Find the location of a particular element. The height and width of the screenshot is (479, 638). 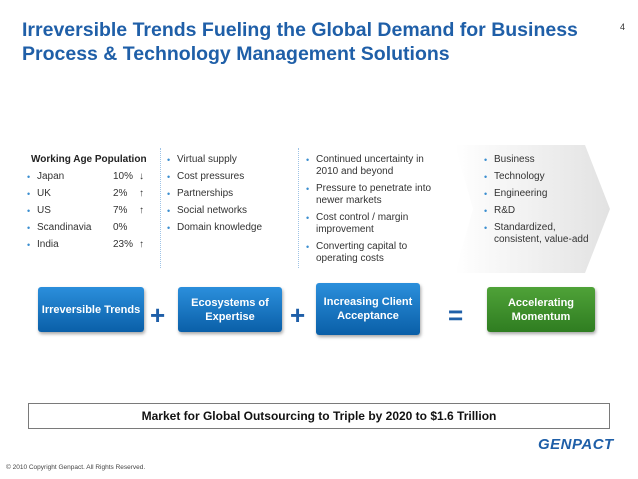

list-item: Scandinavia 0% is located at coordinates (97, 228).